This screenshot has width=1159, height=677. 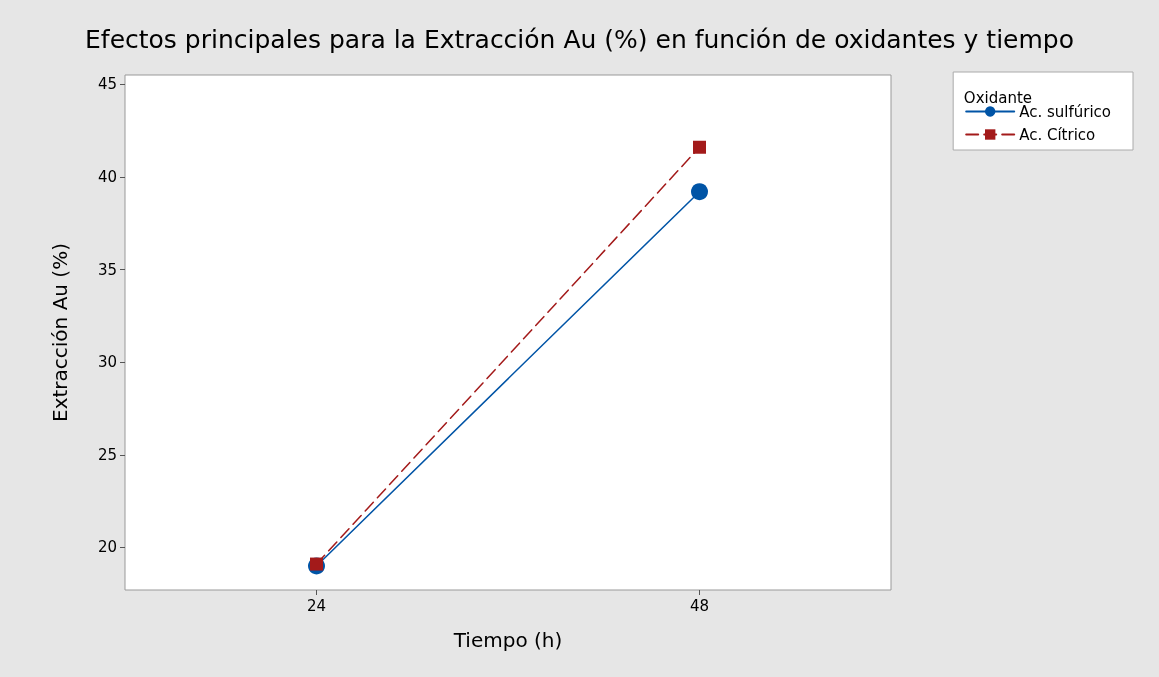 I want to click on x-axis-title: Tiempo (h), so click(x=507, y=640).